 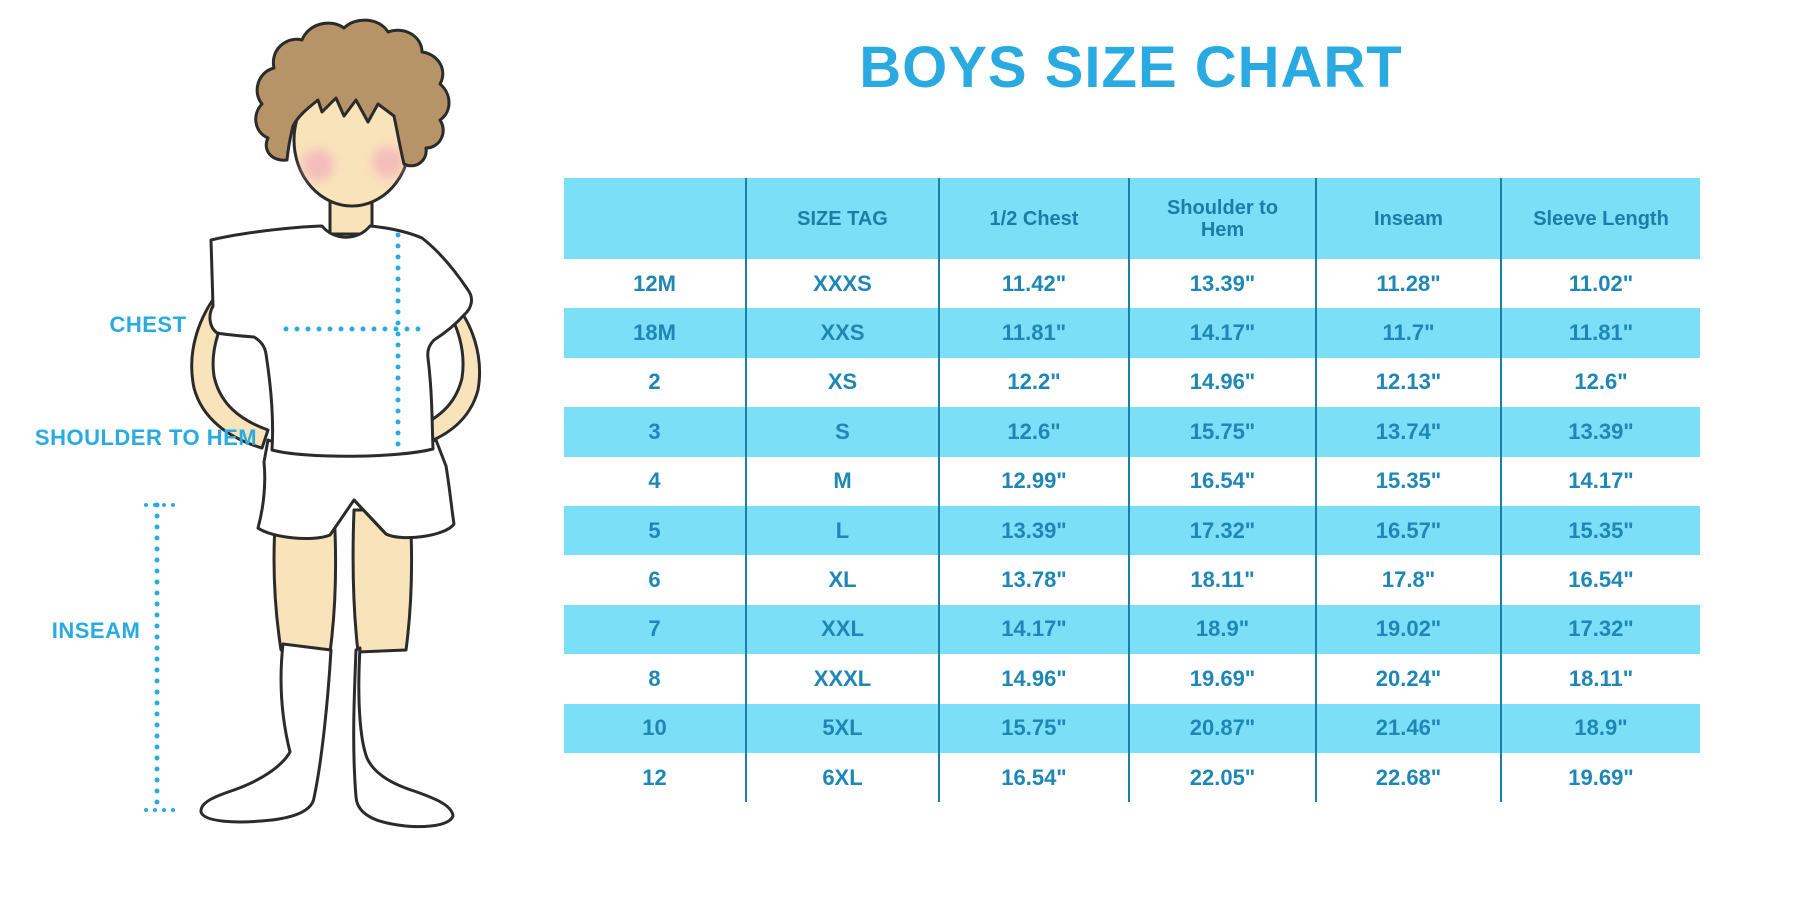 I want to click on table-row: 3 S 12.6" 15.75" 13.74" 13.39", so click(x=1132, y=432).